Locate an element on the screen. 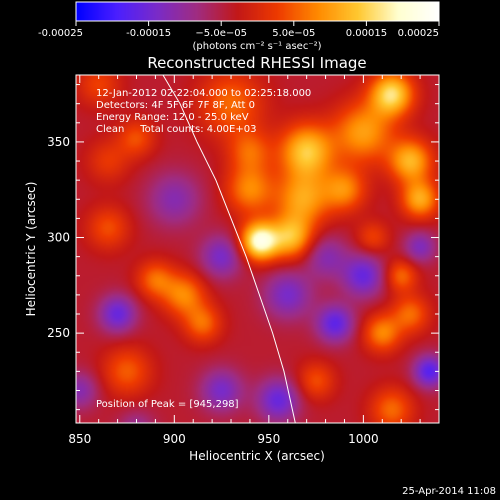 This screenshot has height=500, width=500. peak-position-label: Position of Peak = [945,298] is located at coordinates (167, 404).